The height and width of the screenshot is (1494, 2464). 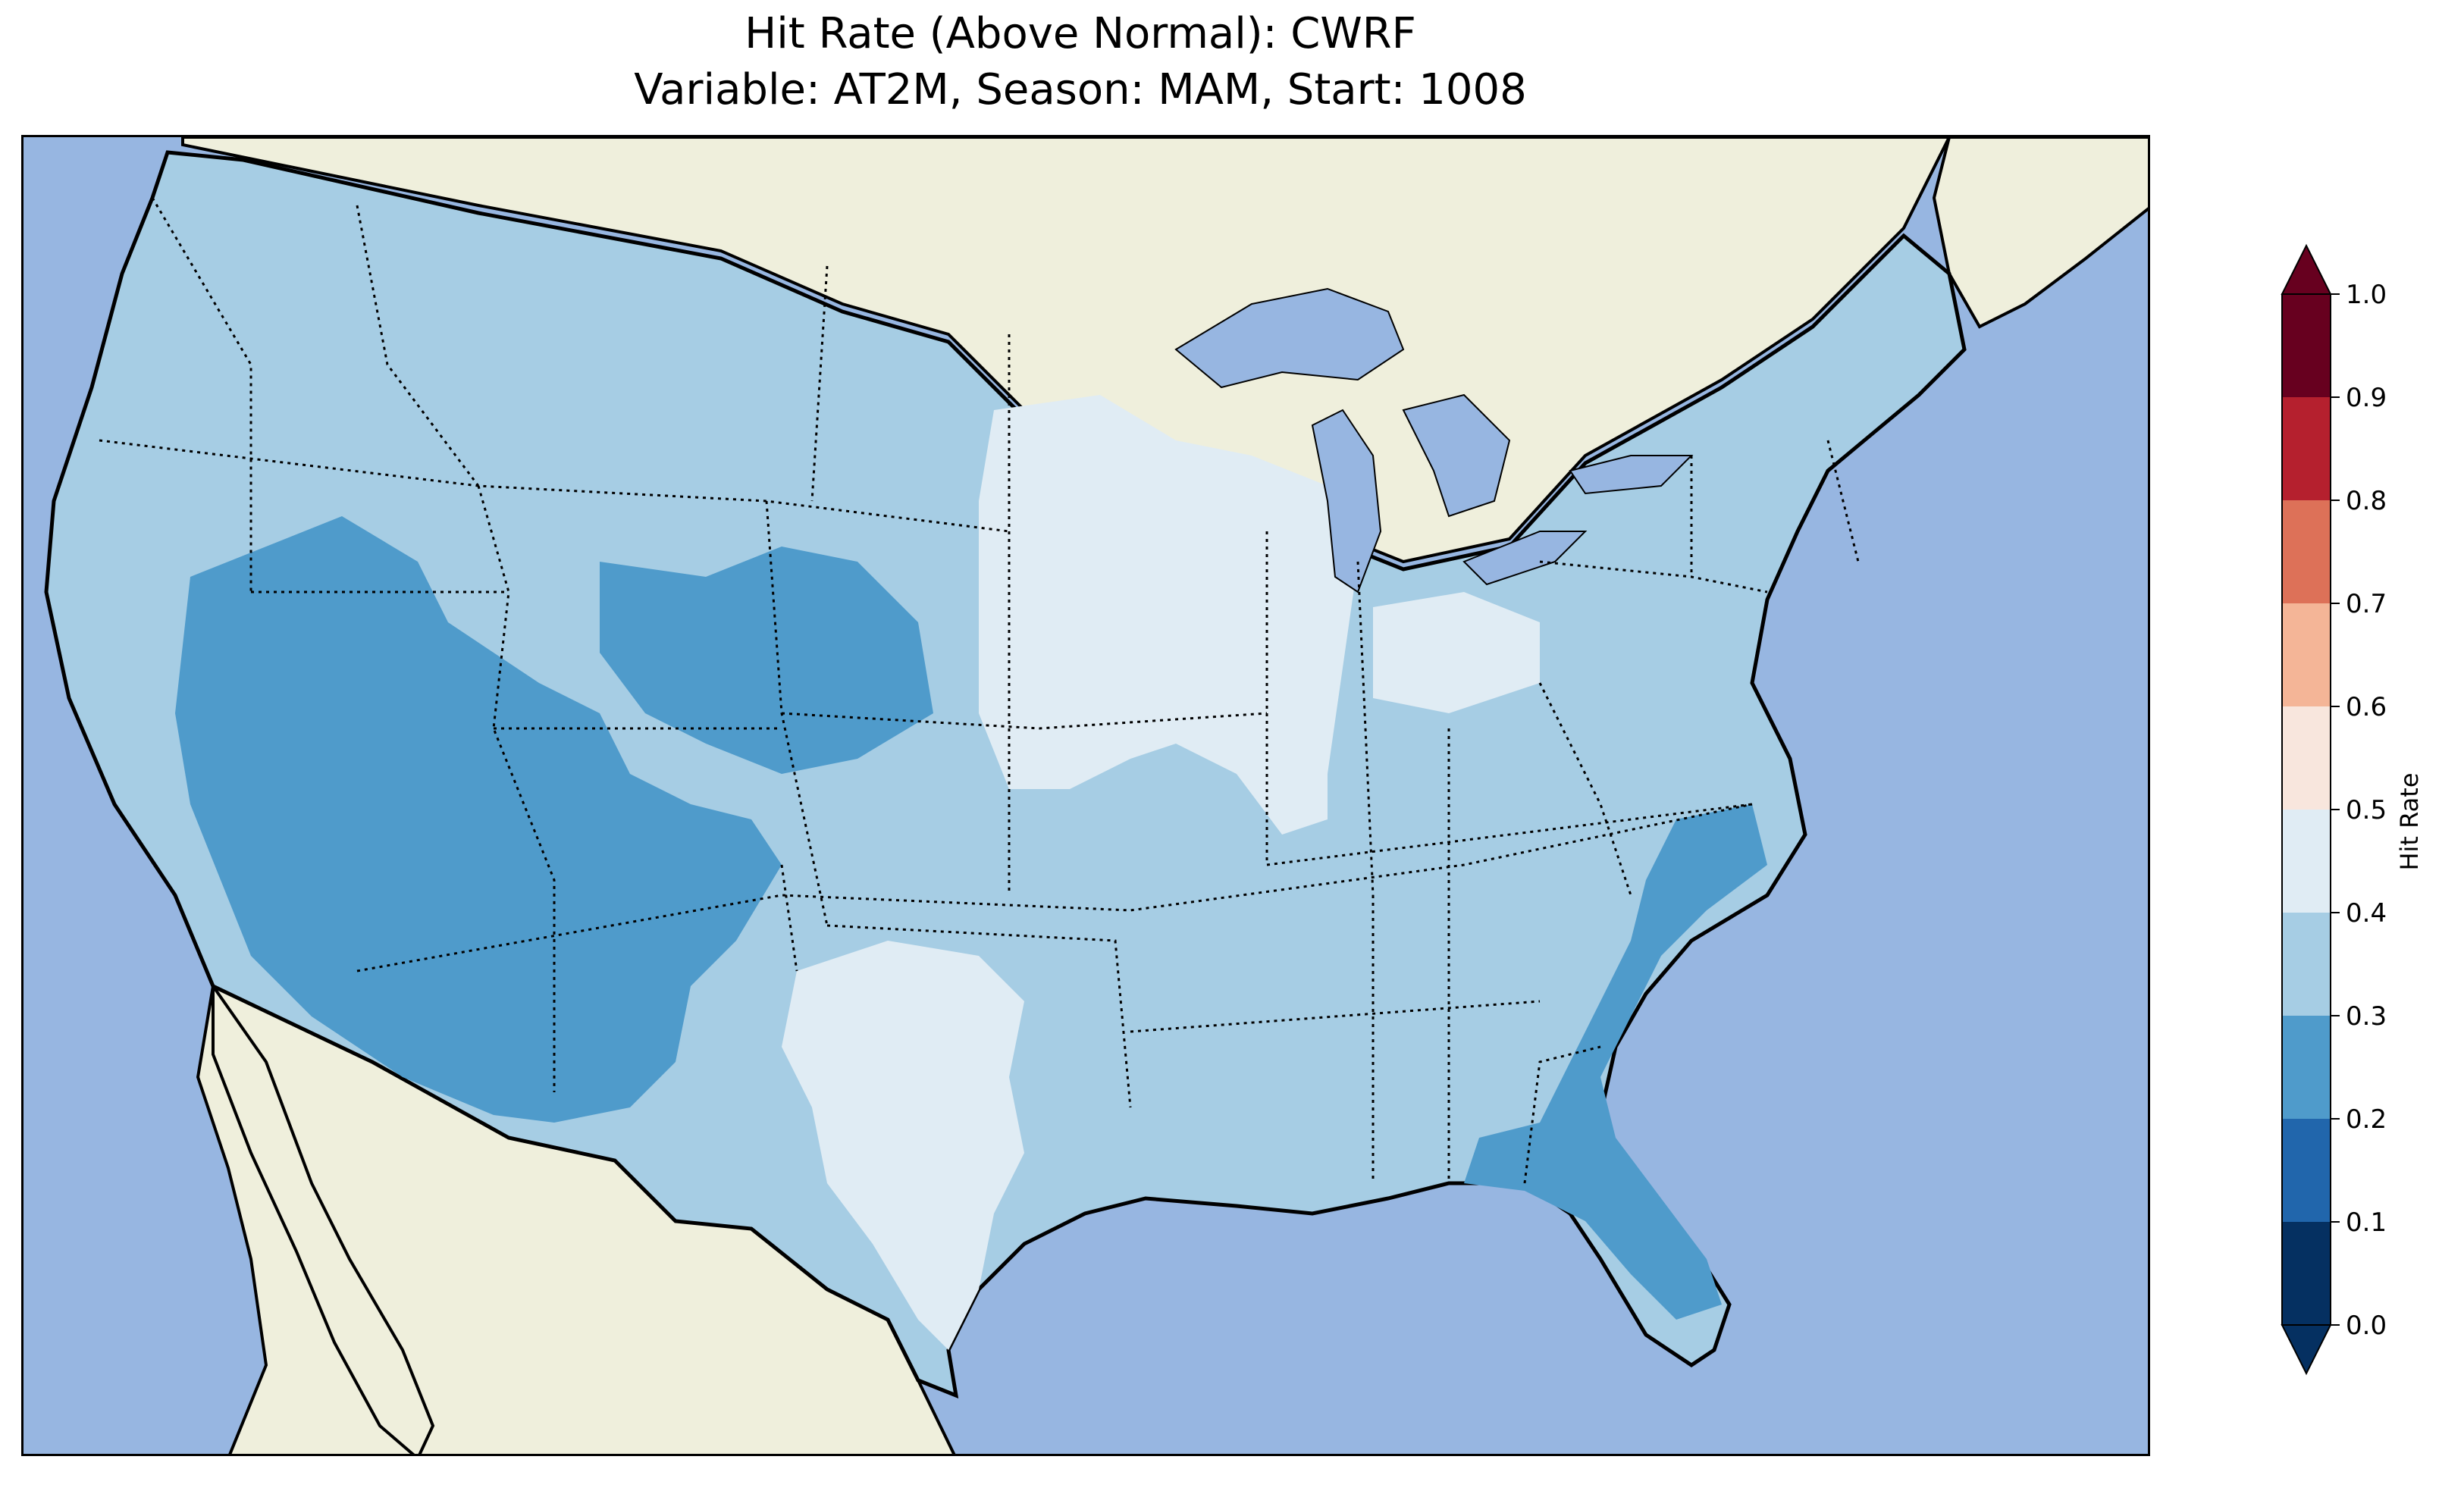 What do you see at coordinates (2367, 398) in the screenshot?
I see `colorbar-tick-label: 0.9` at bounding box center [2367, 398].